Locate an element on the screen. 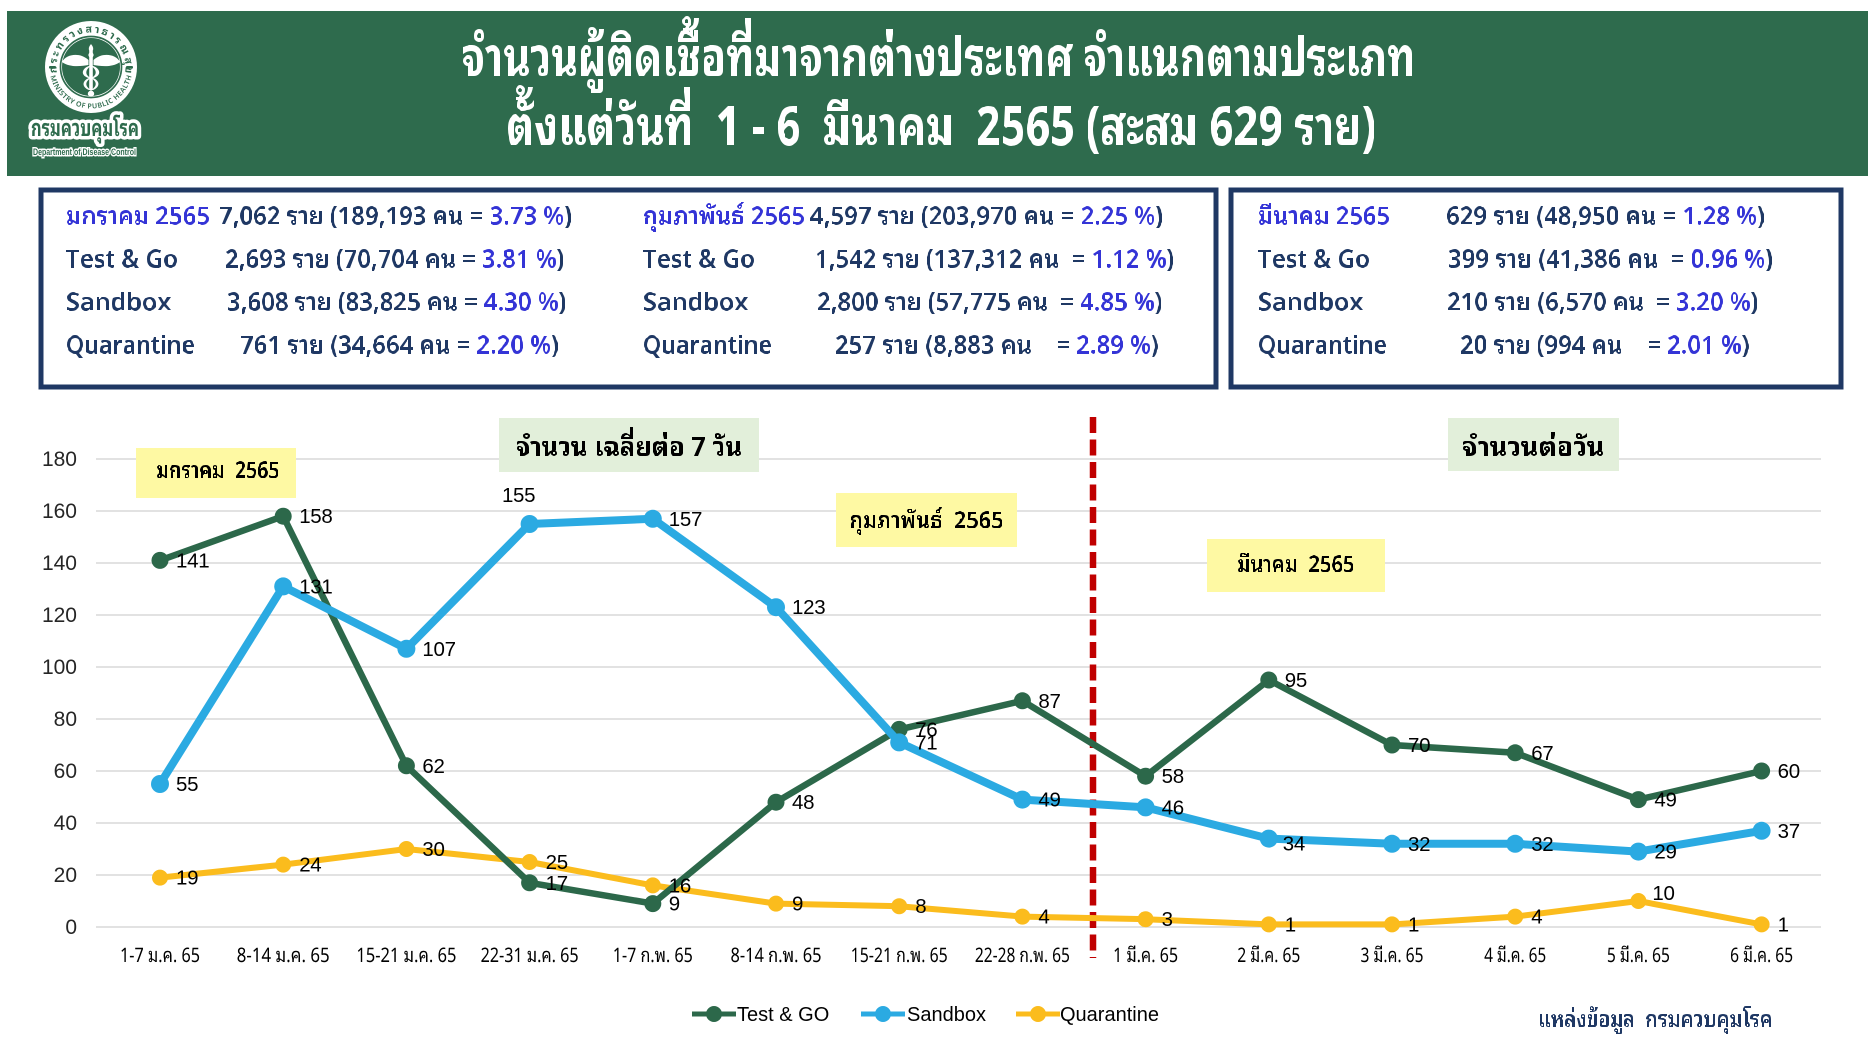 This screenshot has width=1875, height=1060. svg-text: Quarantine is located at coordinates (1109, 1015).